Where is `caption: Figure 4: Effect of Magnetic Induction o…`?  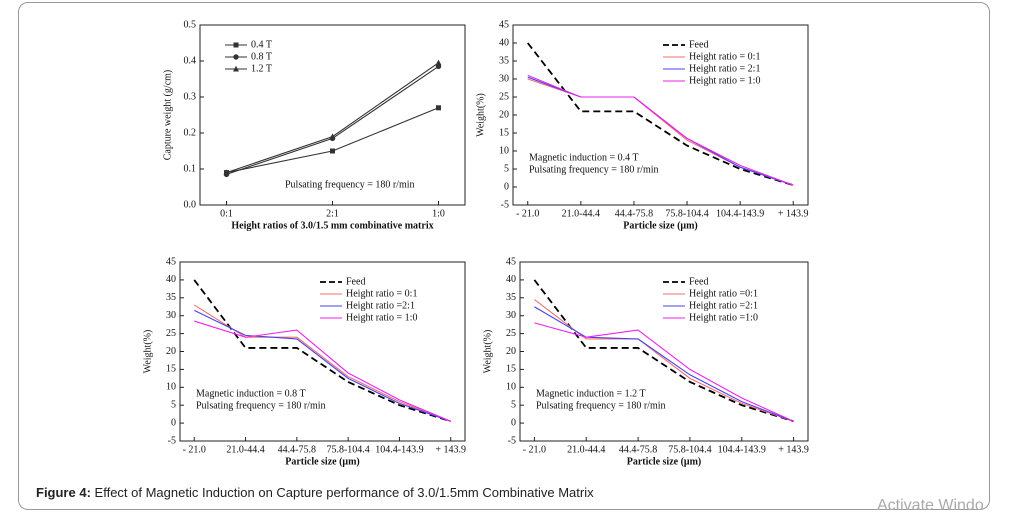
caption: Figure 4: Effect of Magnetic Induction o… is located at coordinates (315, 492).